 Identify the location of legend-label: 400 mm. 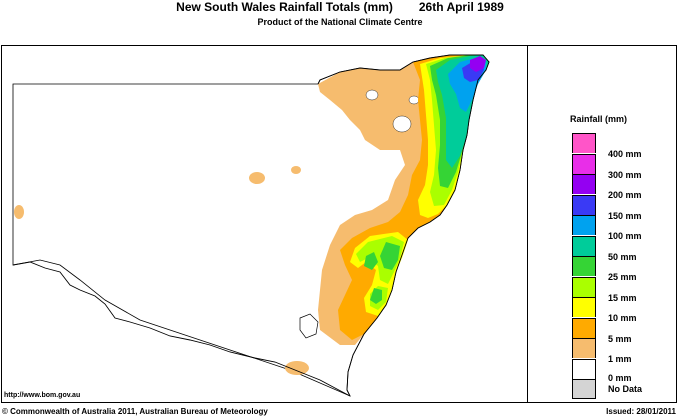
(625, 154).